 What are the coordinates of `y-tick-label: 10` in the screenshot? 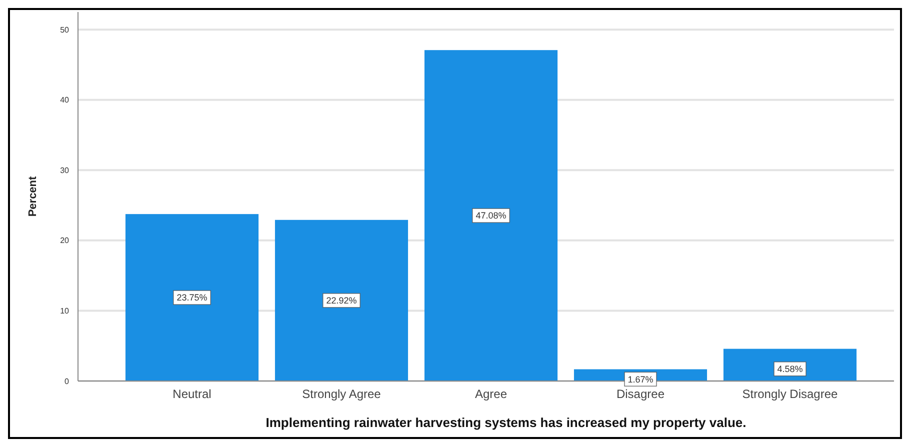 It's located at (65, 311).